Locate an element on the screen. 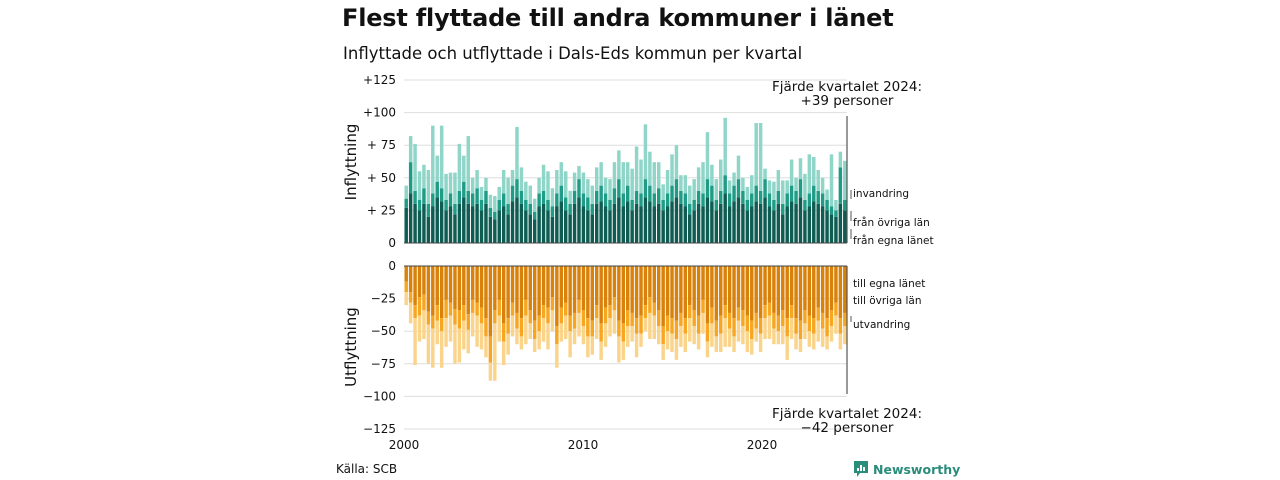 Image resolution: width=1280 pixels, height=480 pixels. y-tick-label-inflow: + 50 is located at coordinates (381, 178).